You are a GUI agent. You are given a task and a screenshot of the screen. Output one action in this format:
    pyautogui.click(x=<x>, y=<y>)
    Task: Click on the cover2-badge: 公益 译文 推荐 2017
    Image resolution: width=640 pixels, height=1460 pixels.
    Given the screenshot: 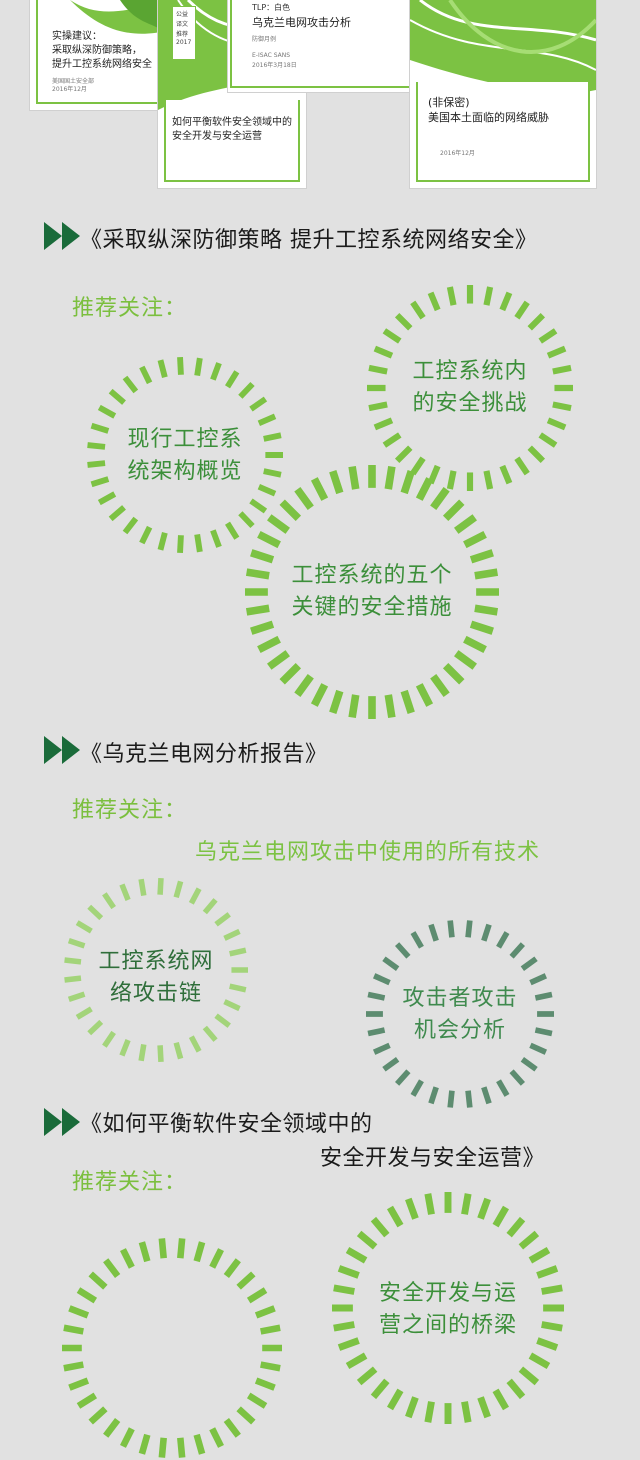 What is the action you would take?
    pyautogui.click(x=184, y=33)
    